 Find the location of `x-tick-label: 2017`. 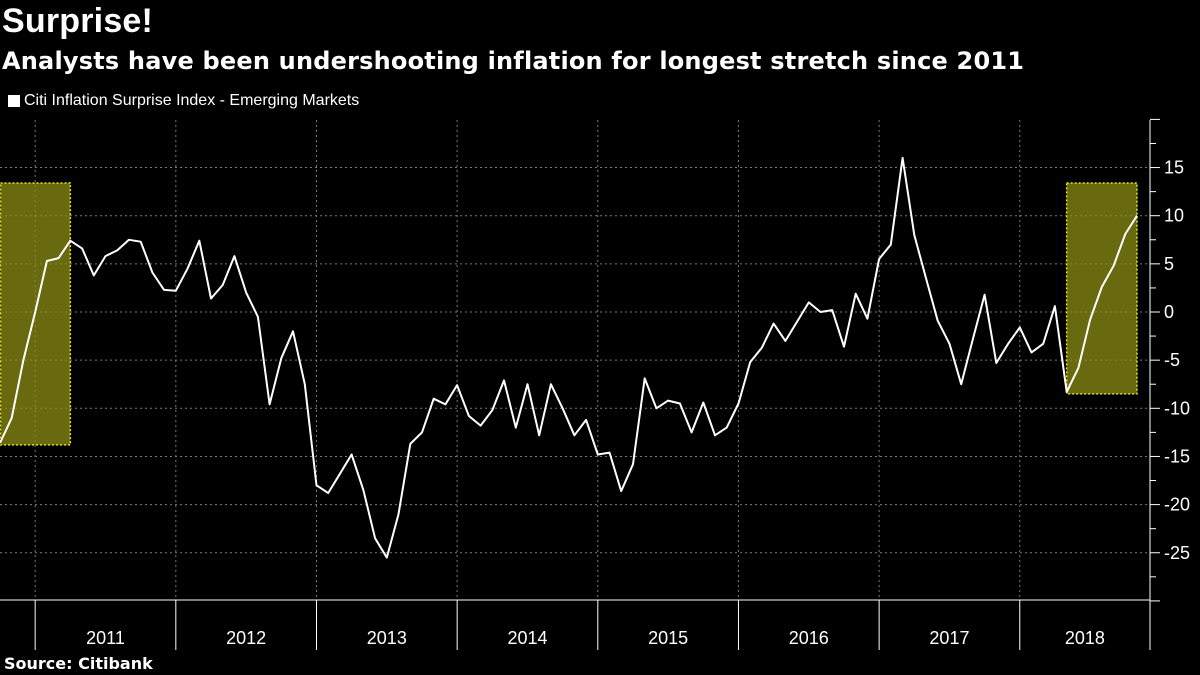

x-tick-label: 2017 is located at coordinates (949, 638).